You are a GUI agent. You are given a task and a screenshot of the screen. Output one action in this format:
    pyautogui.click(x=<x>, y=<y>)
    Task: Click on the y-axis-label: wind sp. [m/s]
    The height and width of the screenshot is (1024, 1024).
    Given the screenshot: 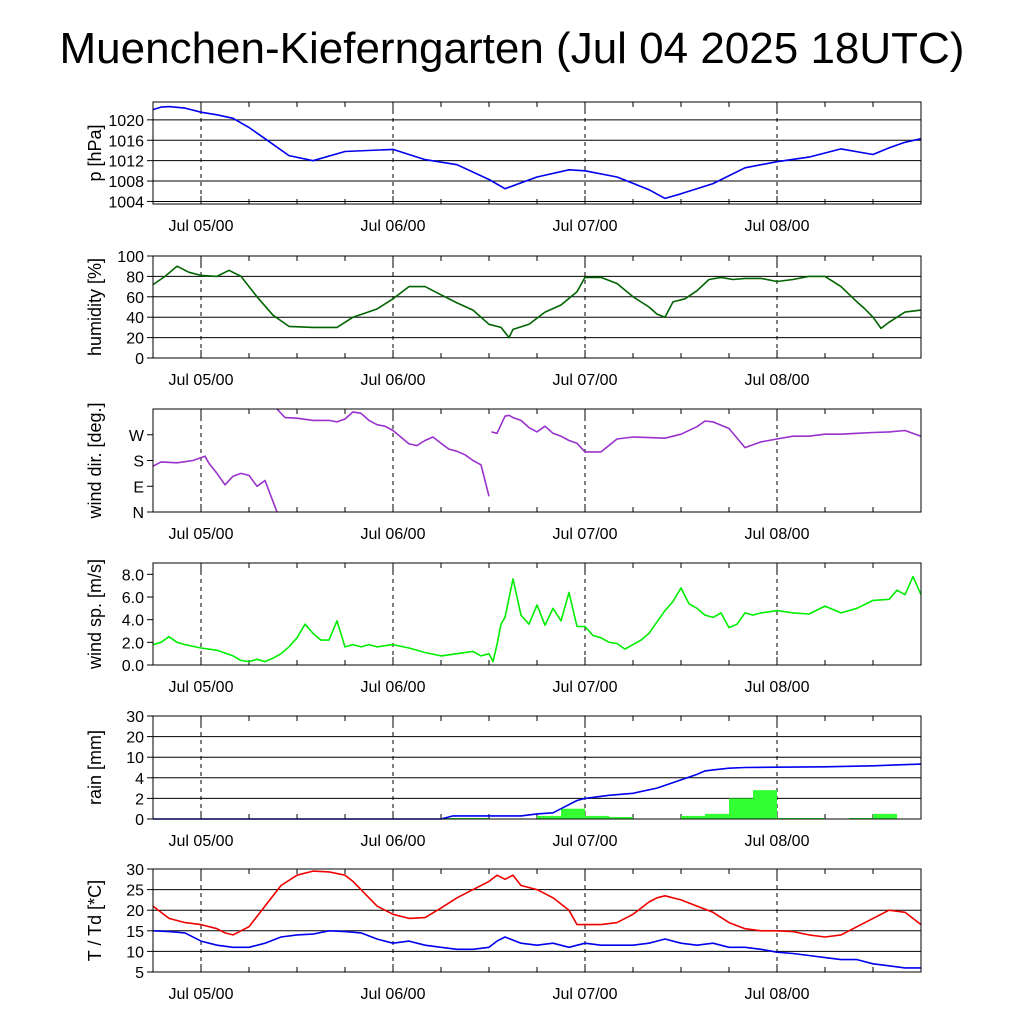 What is the action you would take?
    pyautogui.click(x=95, y=614)
    